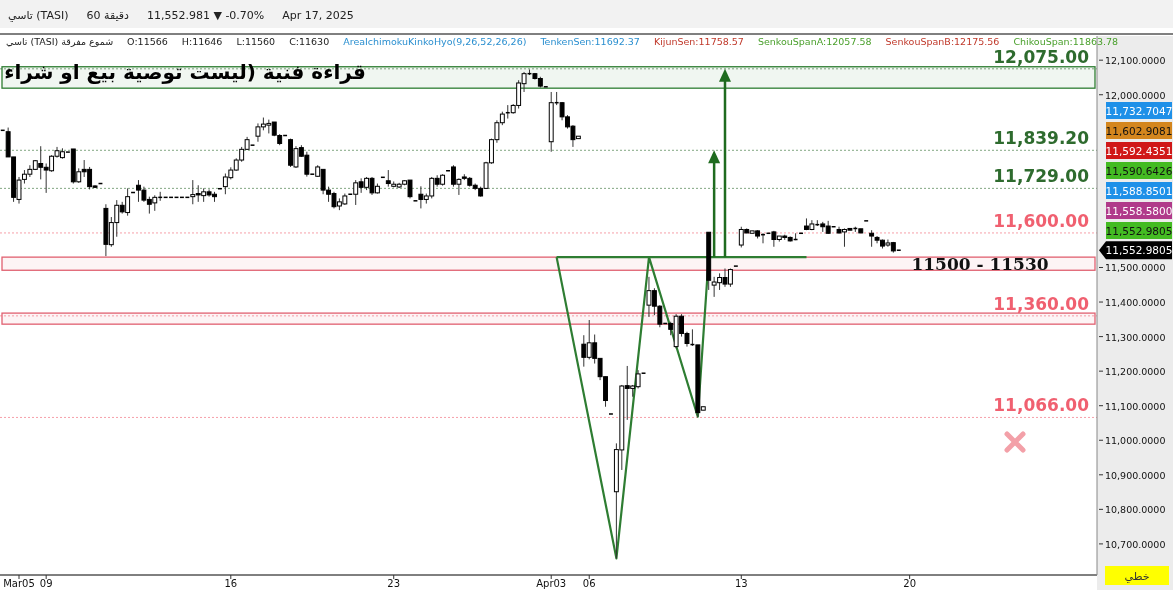 Image resolution: width=1173 pixels, height=590 pixels. I want to click on y-tick-label: 10,900.0000, so click(1135, 475).